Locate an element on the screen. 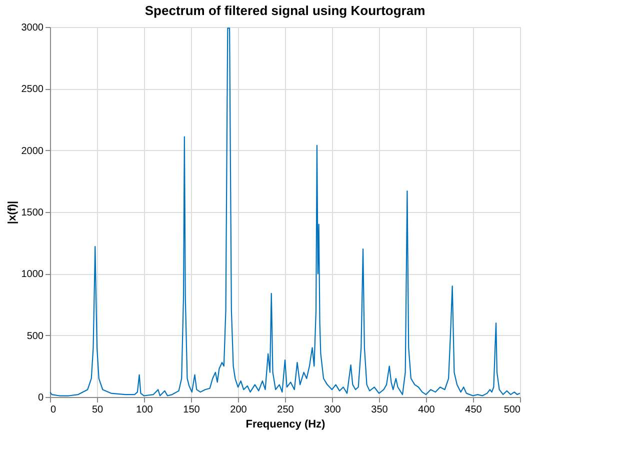 This screenshot has width=644, height=462. x-tick-label: 200 is located at coordinates (239, 410).